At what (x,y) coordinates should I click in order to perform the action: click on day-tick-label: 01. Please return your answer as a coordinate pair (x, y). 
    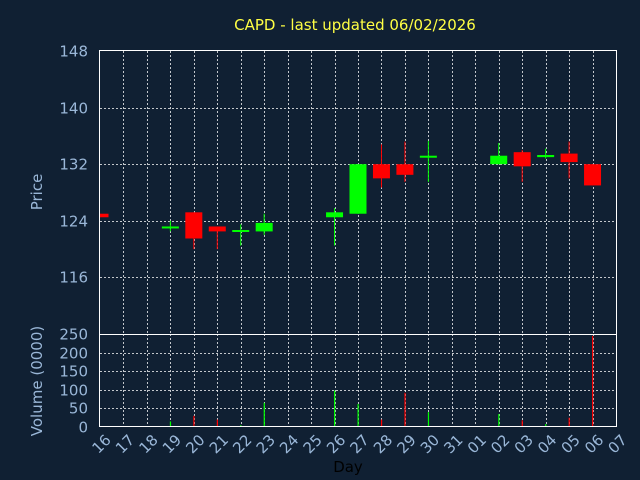
    Looking at the image, I should click on (477, 444).